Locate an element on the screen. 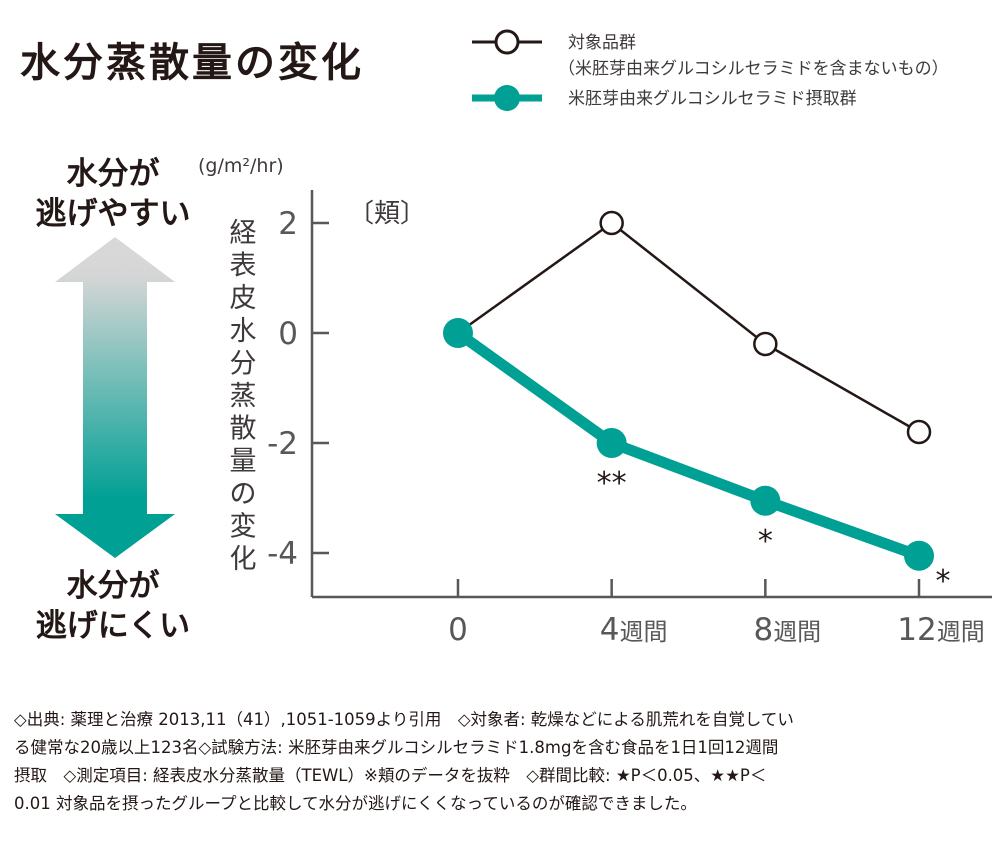  y-tick-label: 2 is located at coordinates (288, 224).